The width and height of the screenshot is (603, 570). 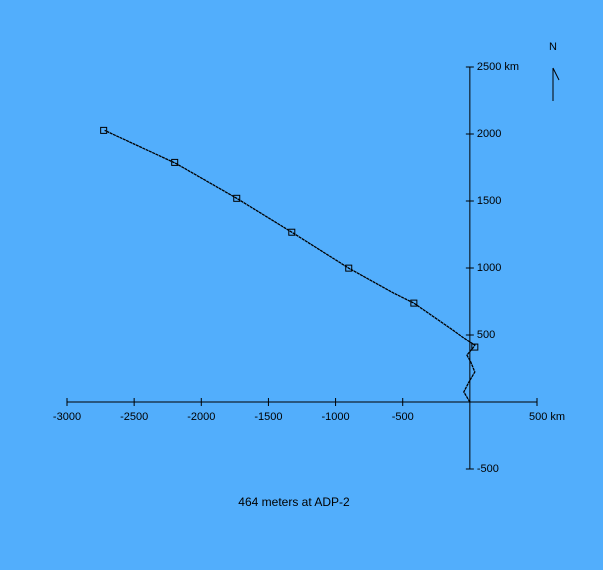 I want to click on north-label: N, so click(x=553, y=47).